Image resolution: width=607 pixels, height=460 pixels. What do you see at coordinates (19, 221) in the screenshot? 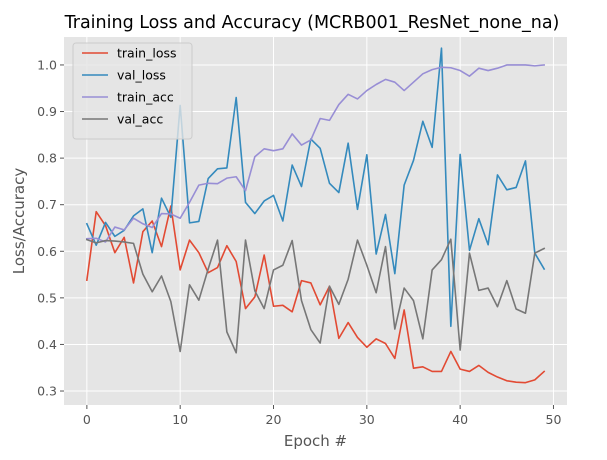
I see `y-axis-label: Loss/Accuracy` at bounding box center [19, 221].